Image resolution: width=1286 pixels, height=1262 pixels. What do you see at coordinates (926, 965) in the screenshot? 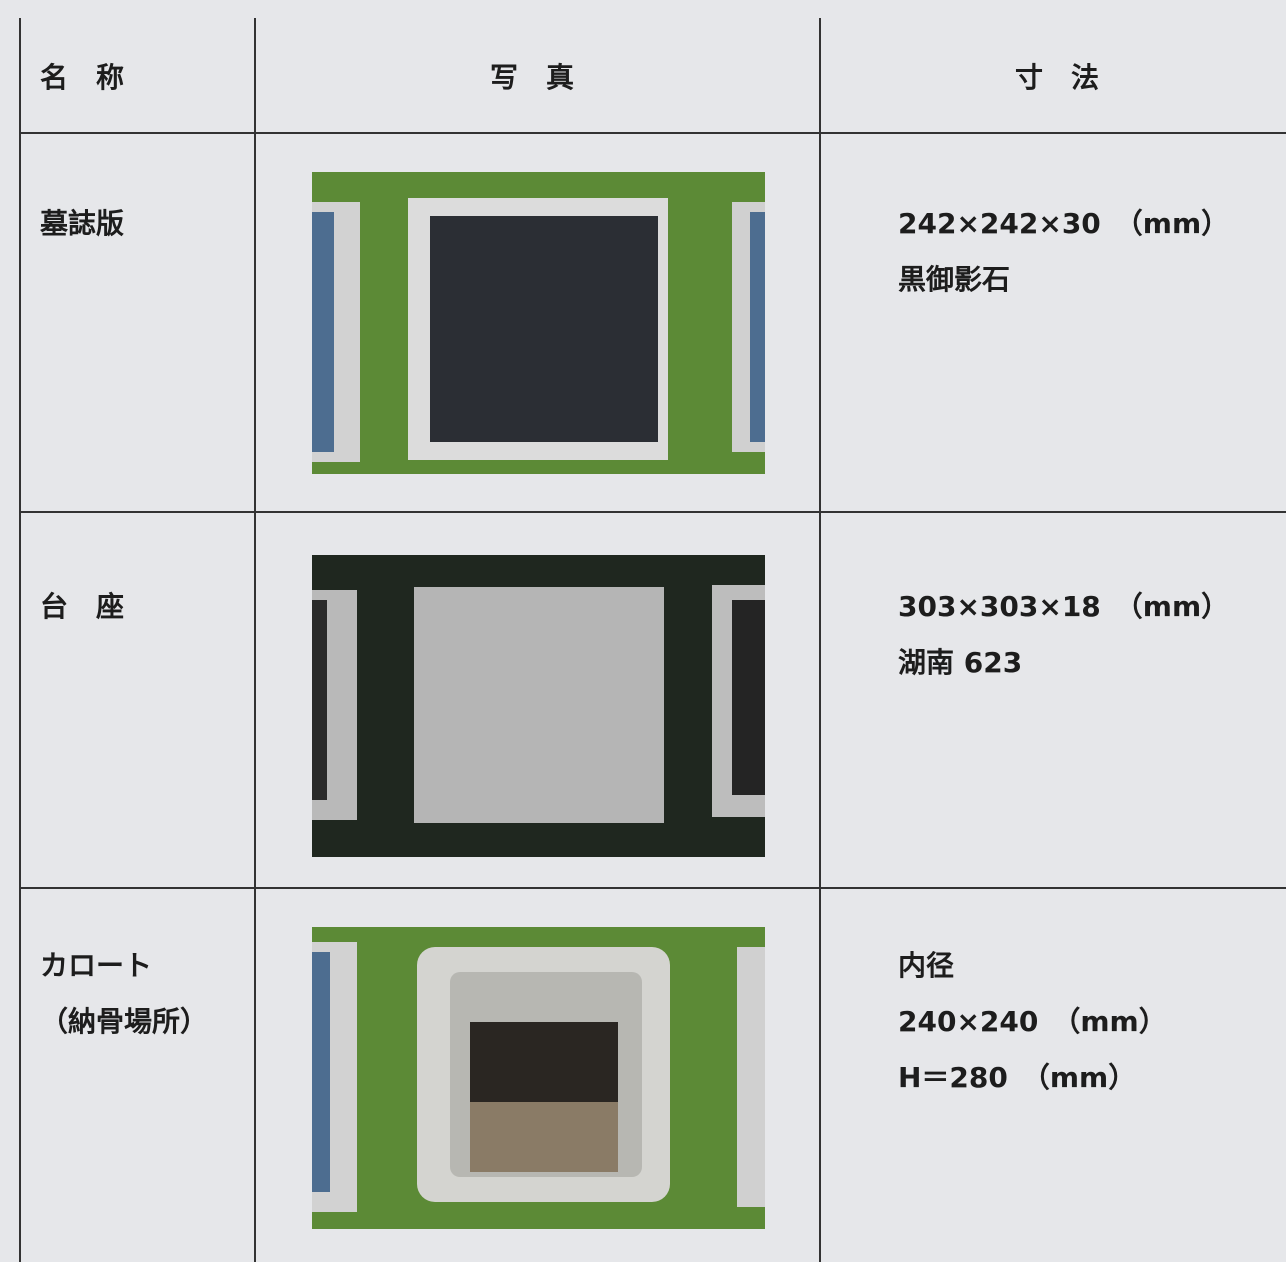
I see `detail-line: 内径` at bounding box center [926, 965].